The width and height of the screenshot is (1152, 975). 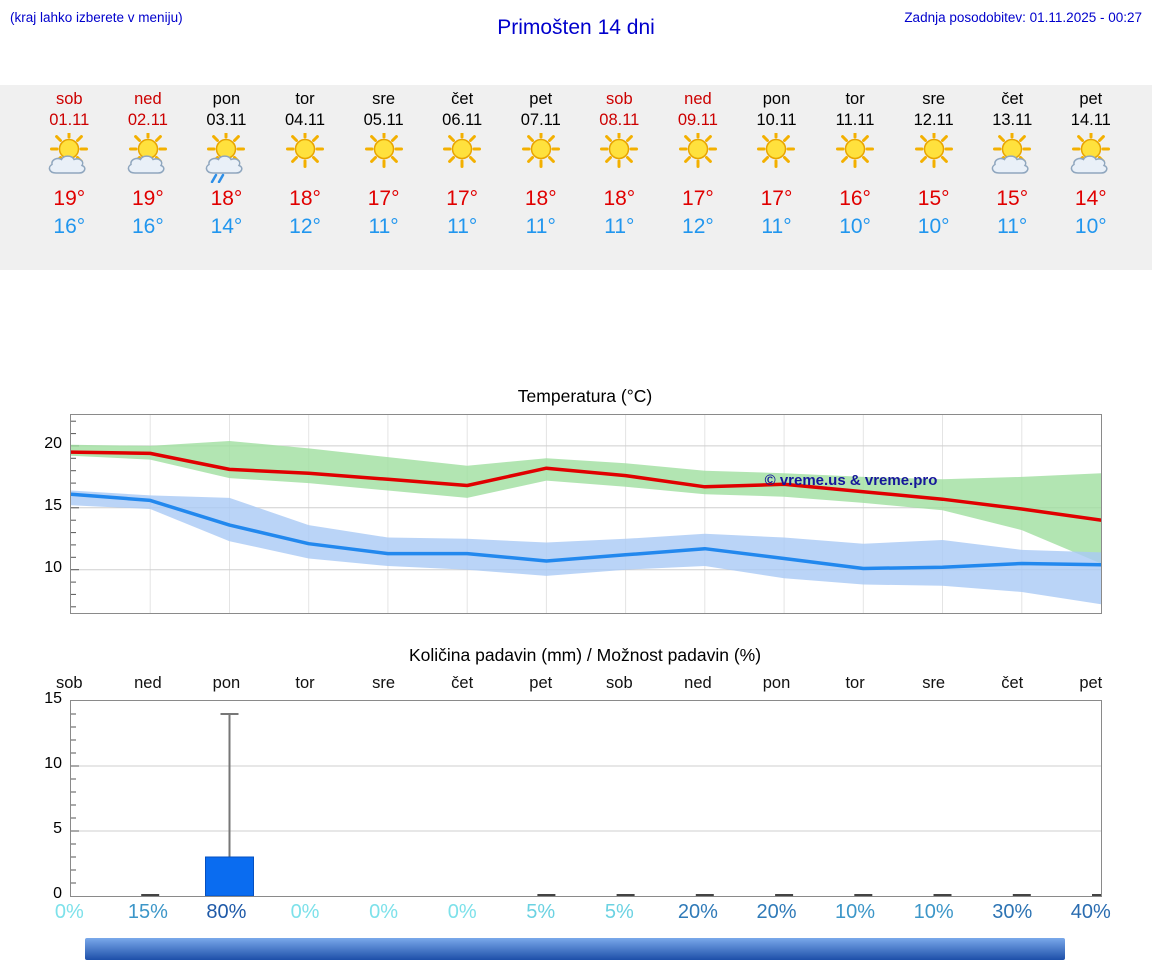 What do you see at coordinates (1090, 198) in the screenshot?
I see `day-high-temp: 14°` at bounding box center [1090, 198].